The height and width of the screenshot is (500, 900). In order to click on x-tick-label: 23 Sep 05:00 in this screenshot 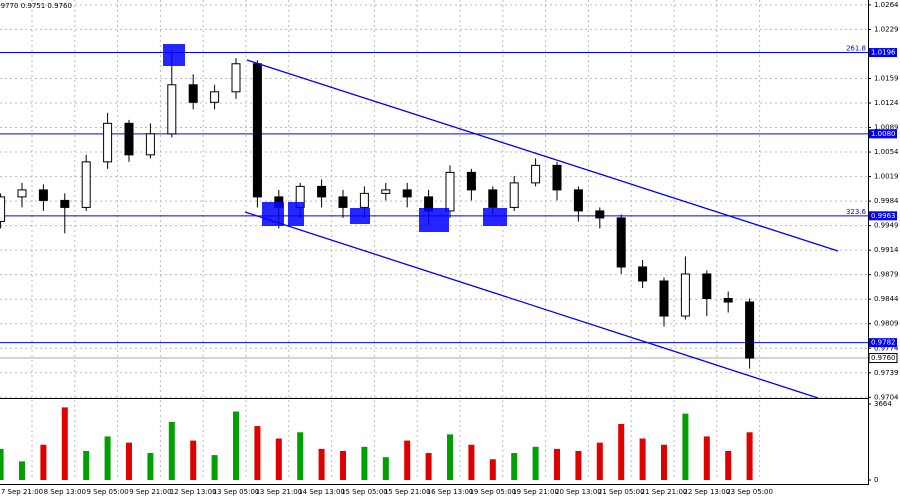, I will do `click(749, 492)`.